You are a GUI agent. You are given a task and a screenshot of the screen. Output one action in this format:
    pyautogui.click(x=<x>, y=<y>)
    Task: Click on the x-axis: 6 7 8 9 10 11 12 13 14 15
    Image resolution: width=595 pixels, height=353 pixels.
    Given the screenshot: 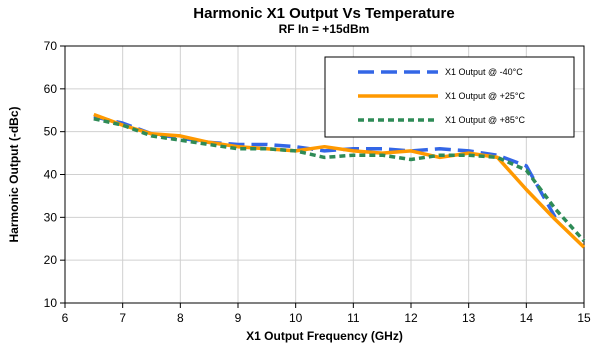 What is the action you would take?
    pyautogui.click(x=326, y=314)
    